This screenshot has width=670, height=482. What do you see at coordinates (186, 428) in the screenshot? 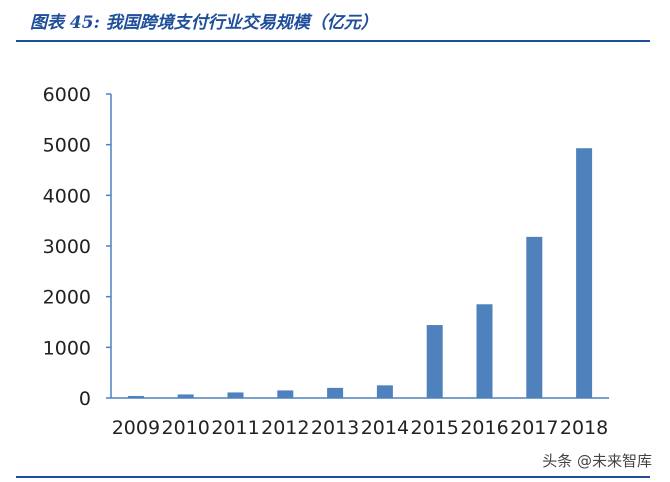
I see `x-tick-label-2010: 2010` at bounding box center [186, 428].